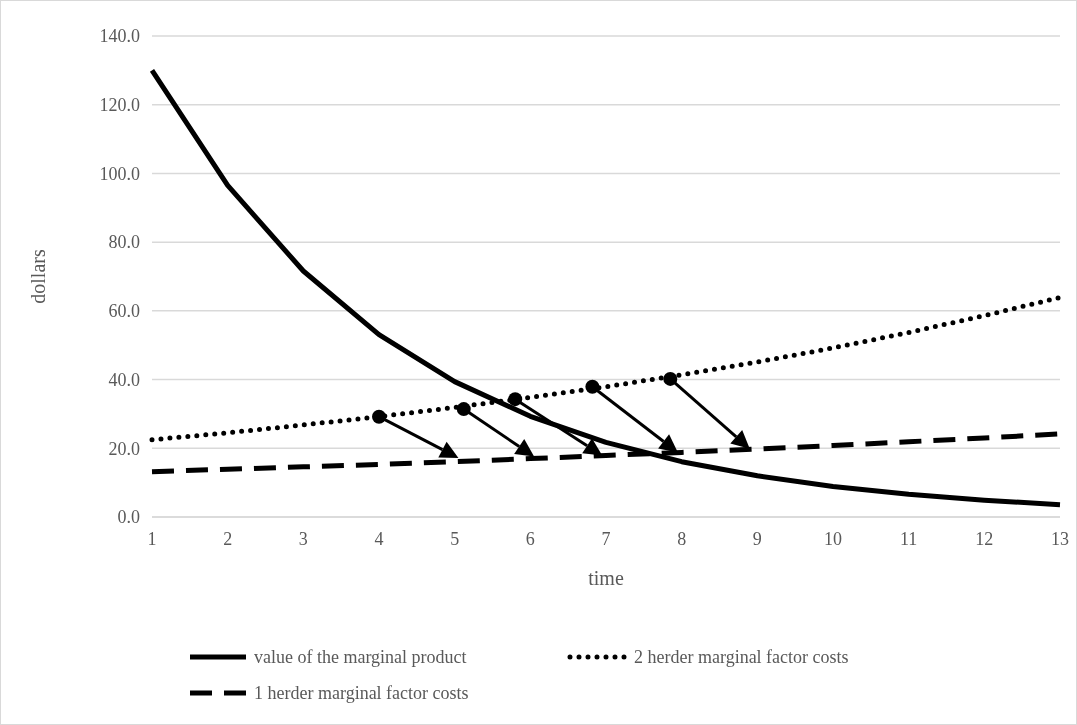 This screenshot has height=725, width=1077. Describe the element at coordinates (682, 539) in the screenshot. I see `x-tick-label: 8` at that location.